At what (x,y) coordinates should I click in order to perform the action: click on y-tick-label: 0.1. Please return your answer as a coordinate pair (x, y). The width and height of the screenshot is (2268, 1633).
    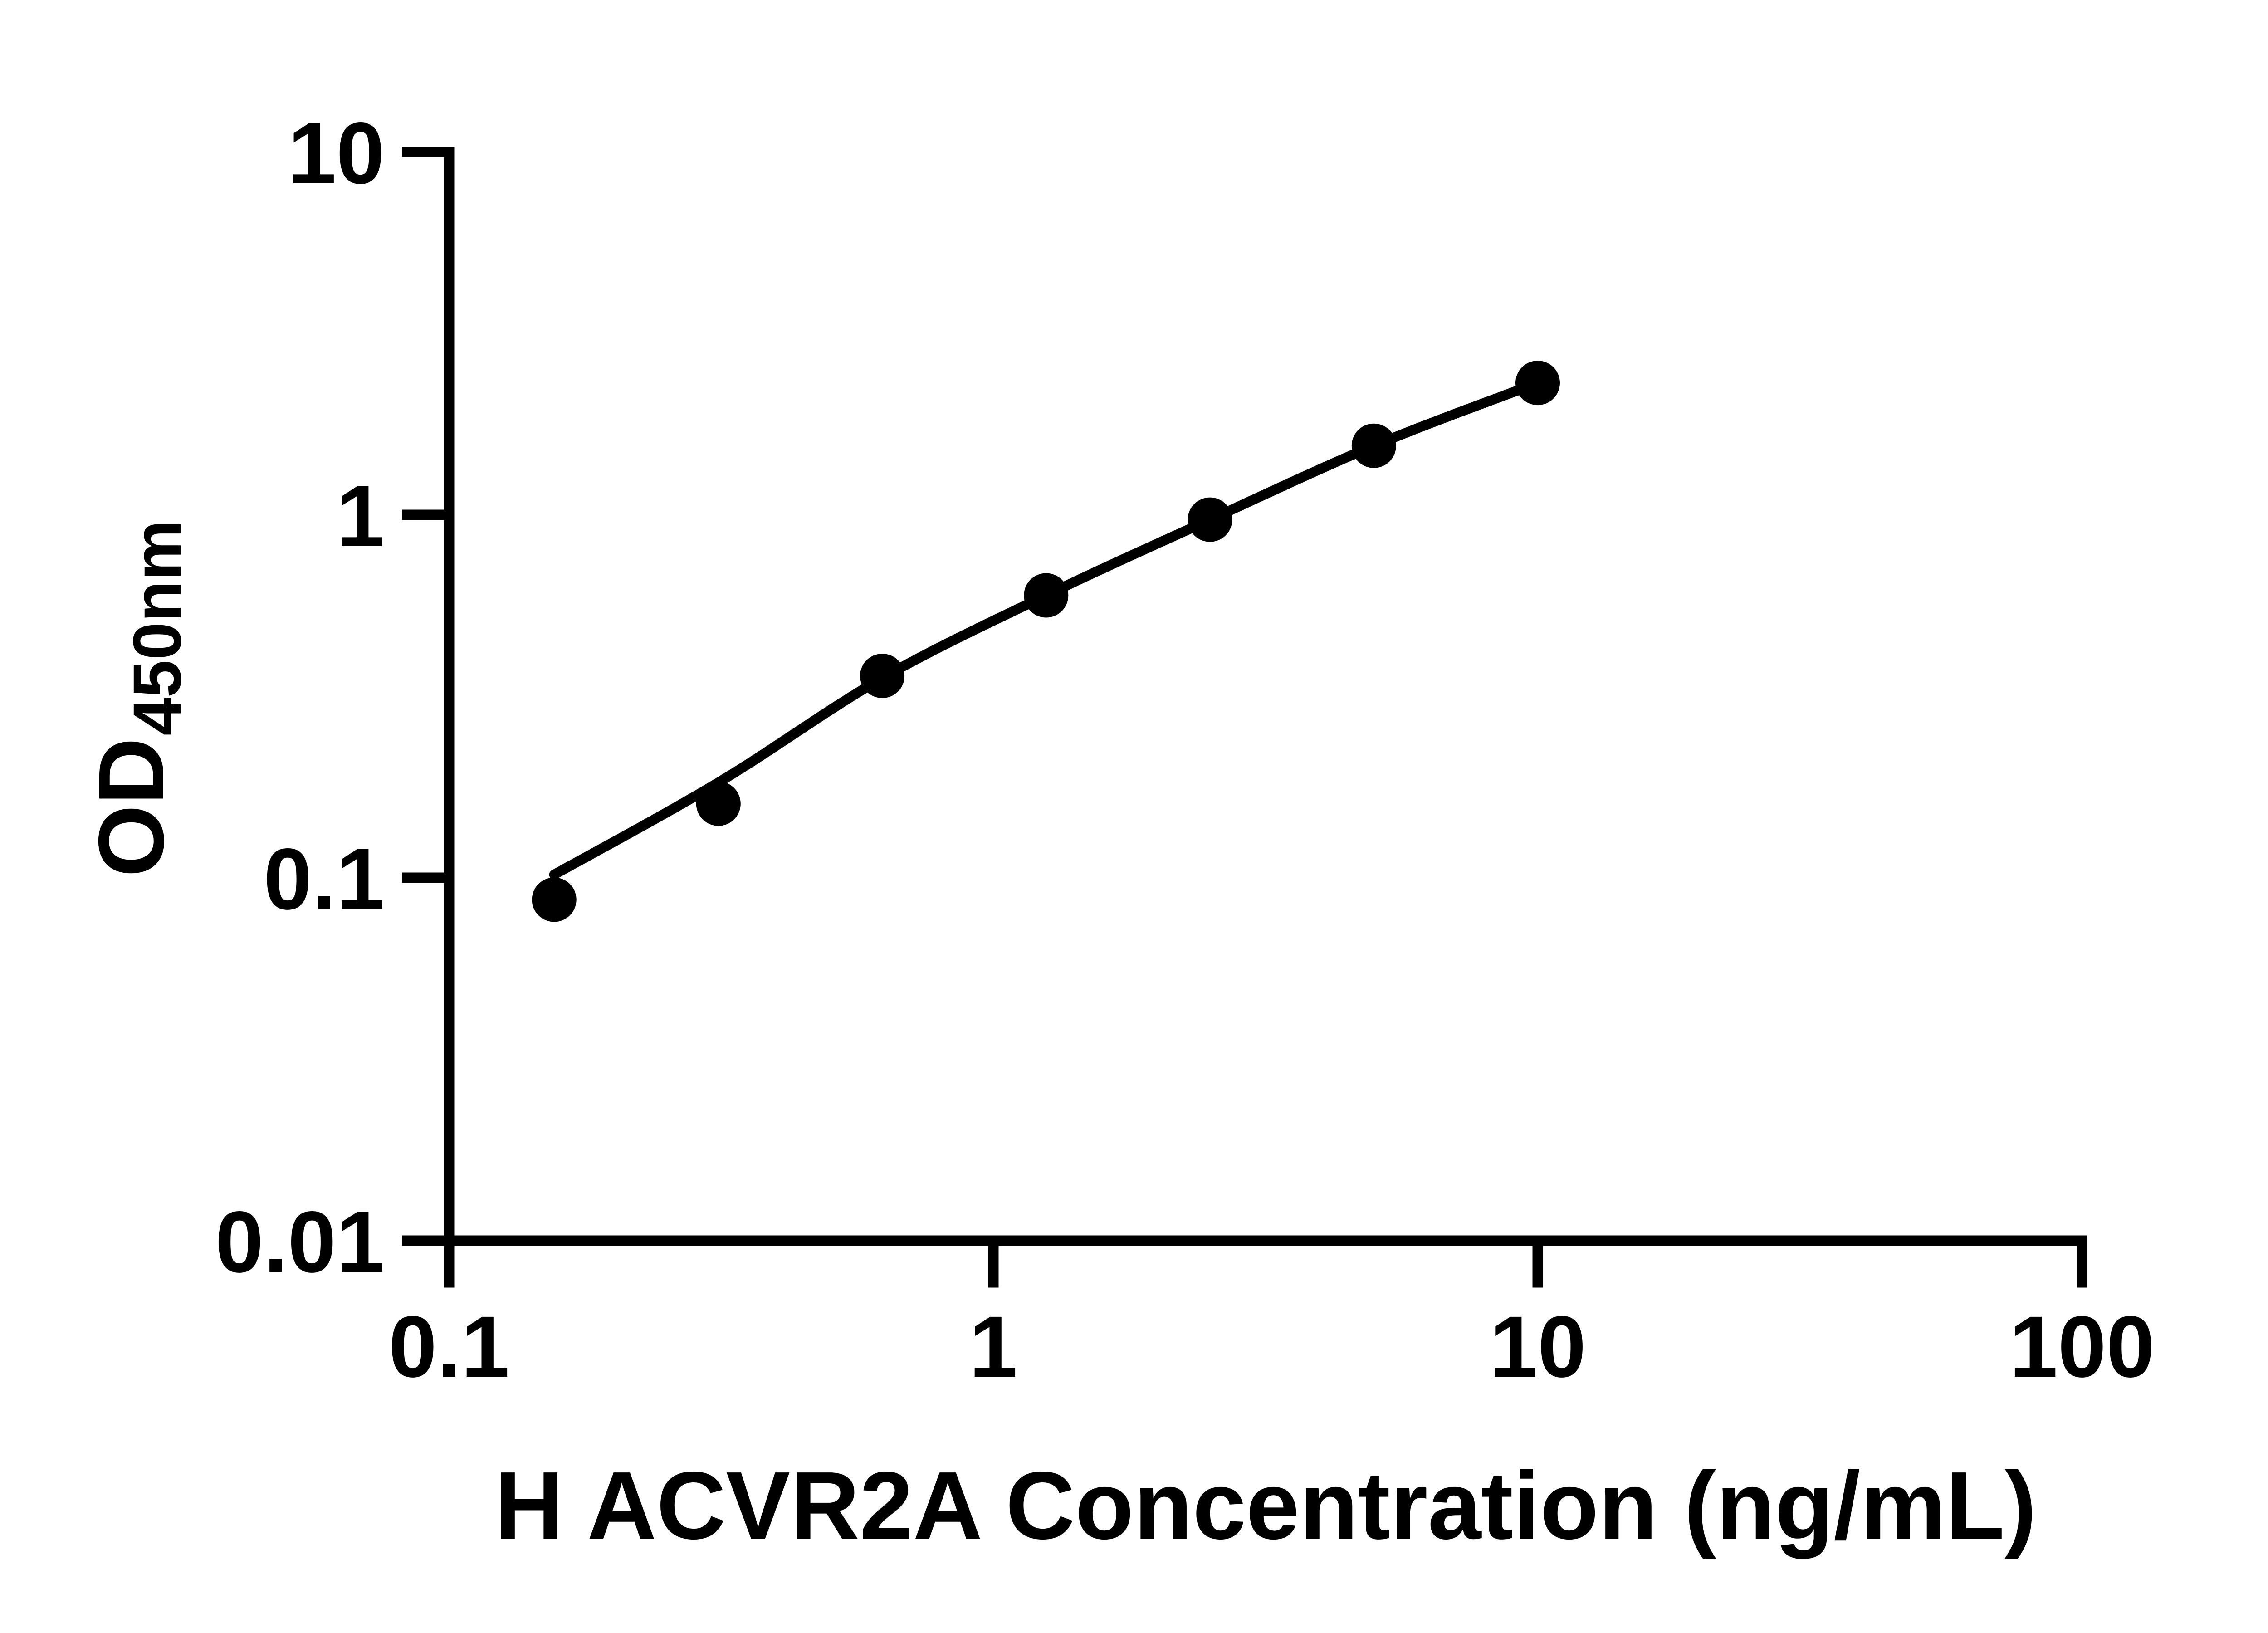
    Looking at the image, I should click on (325, 879).